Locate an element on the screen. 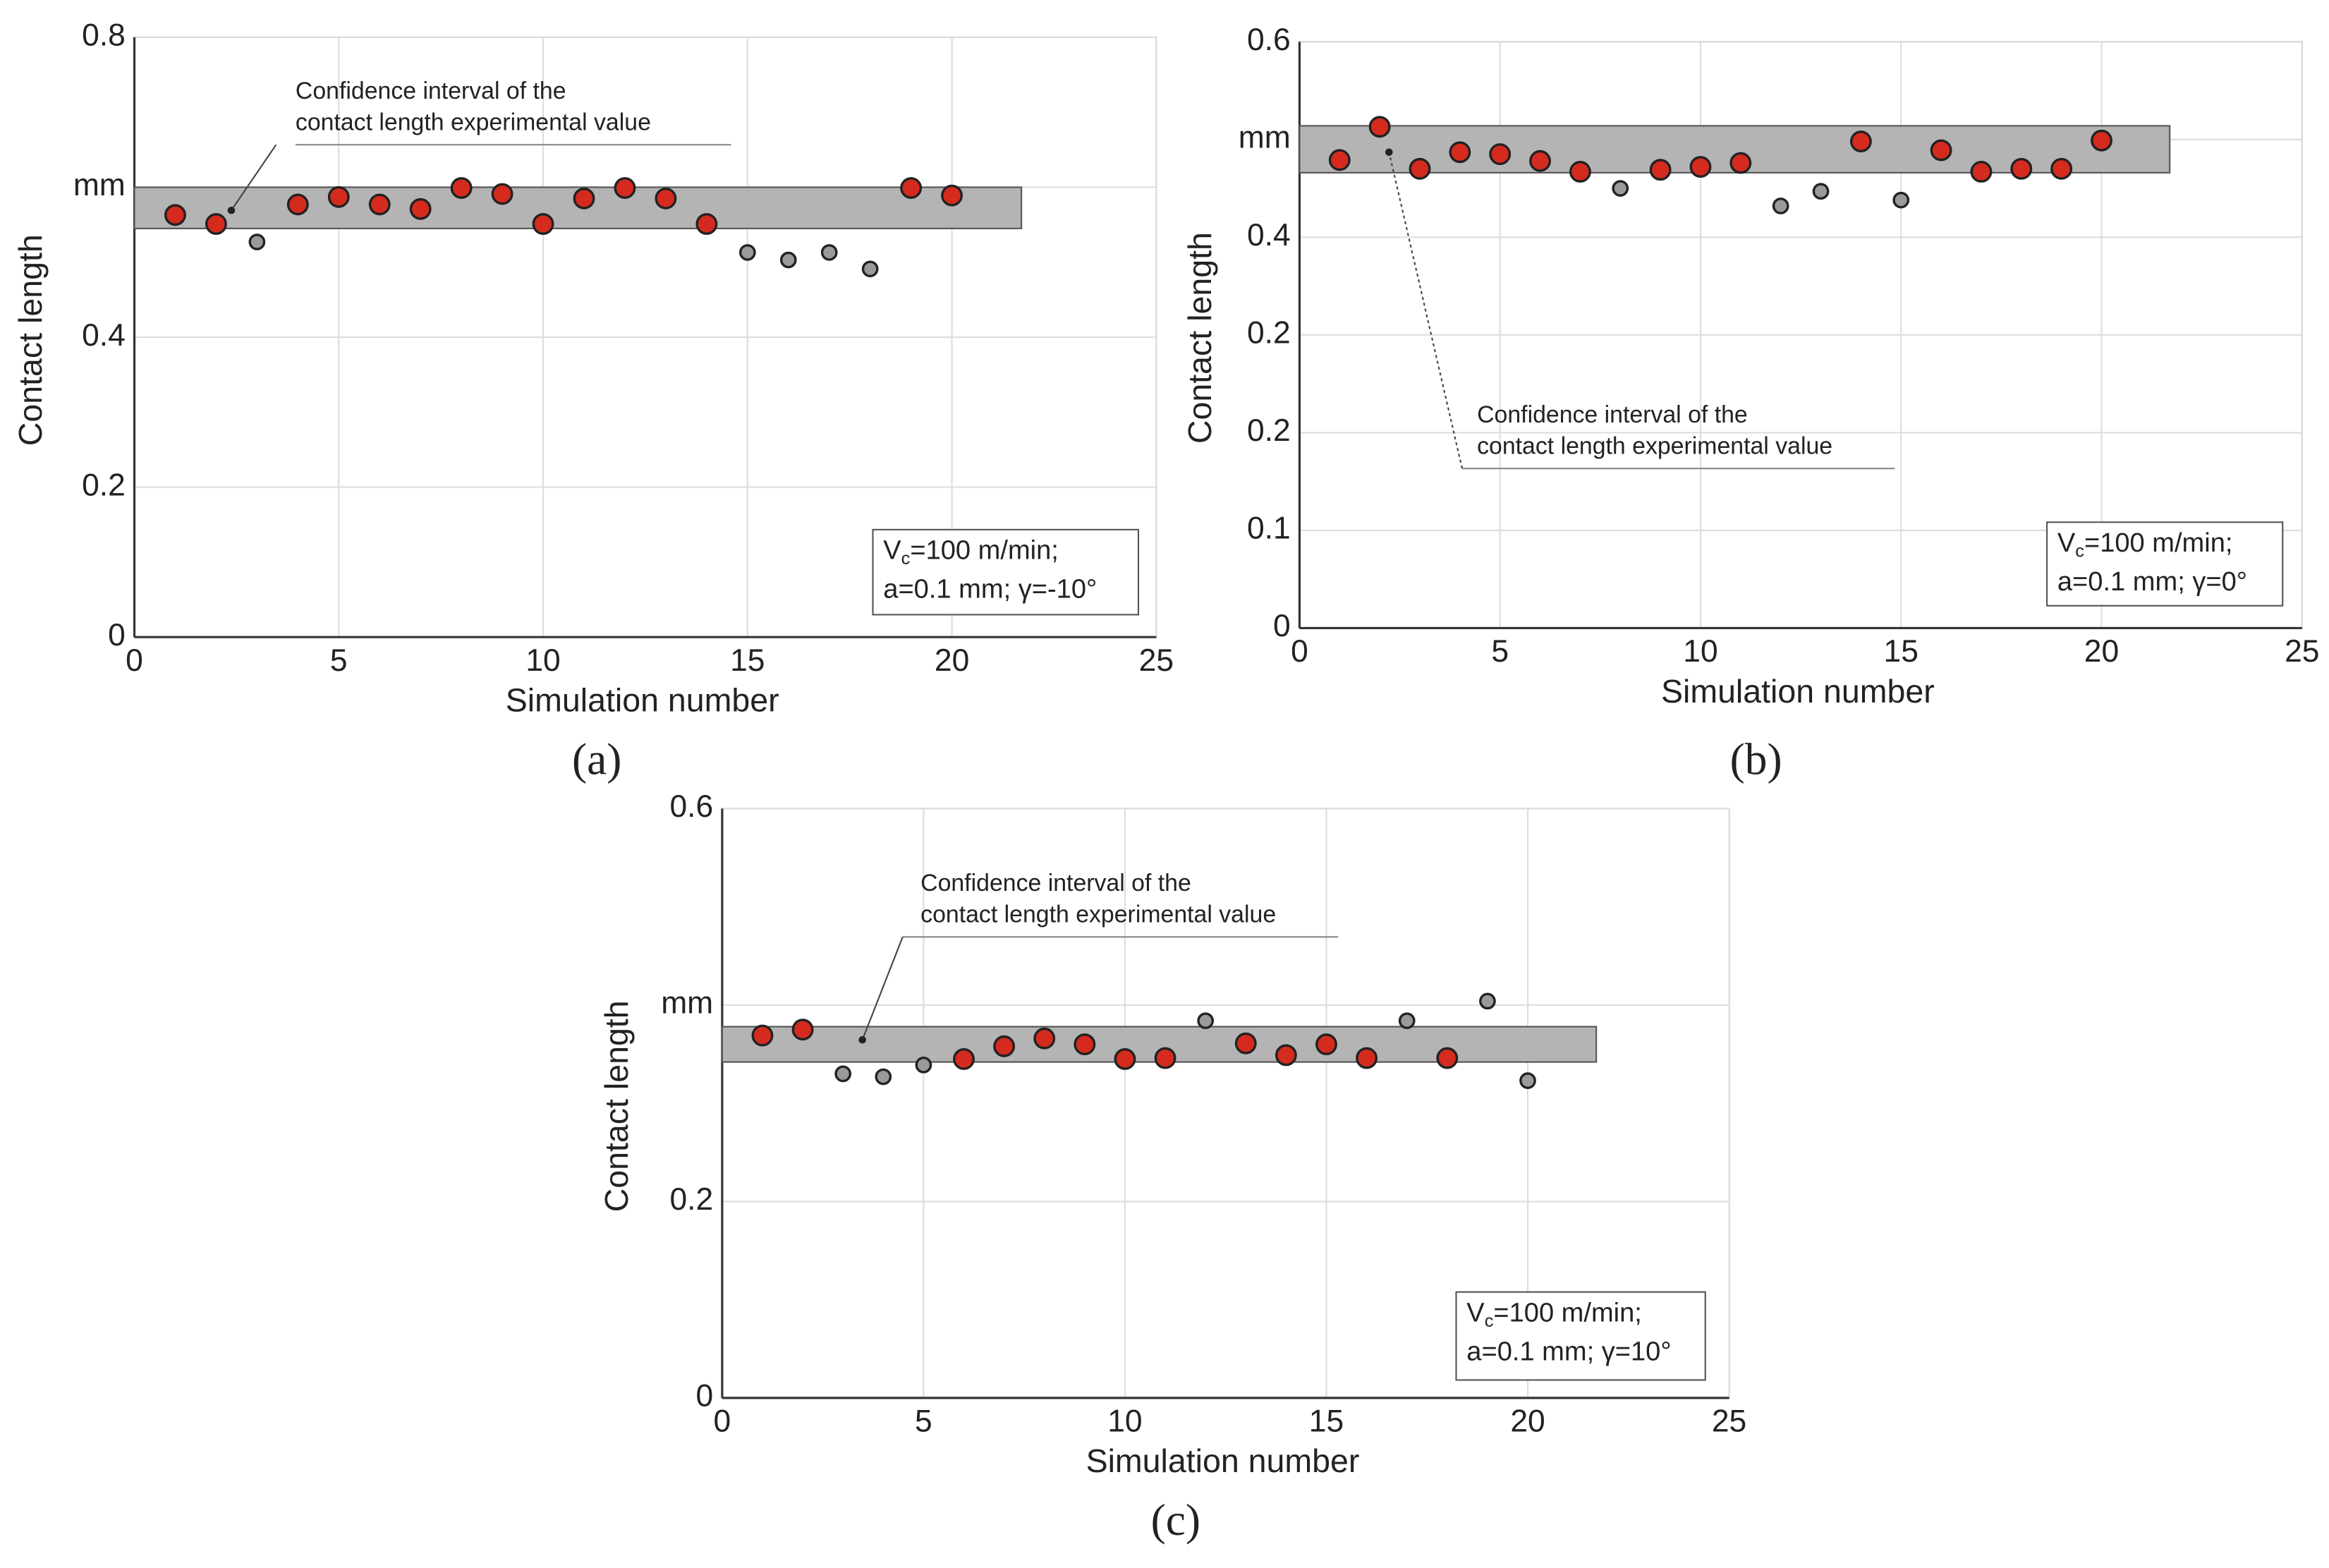  panel-label: (b) is located at coordinates (1756, 759).